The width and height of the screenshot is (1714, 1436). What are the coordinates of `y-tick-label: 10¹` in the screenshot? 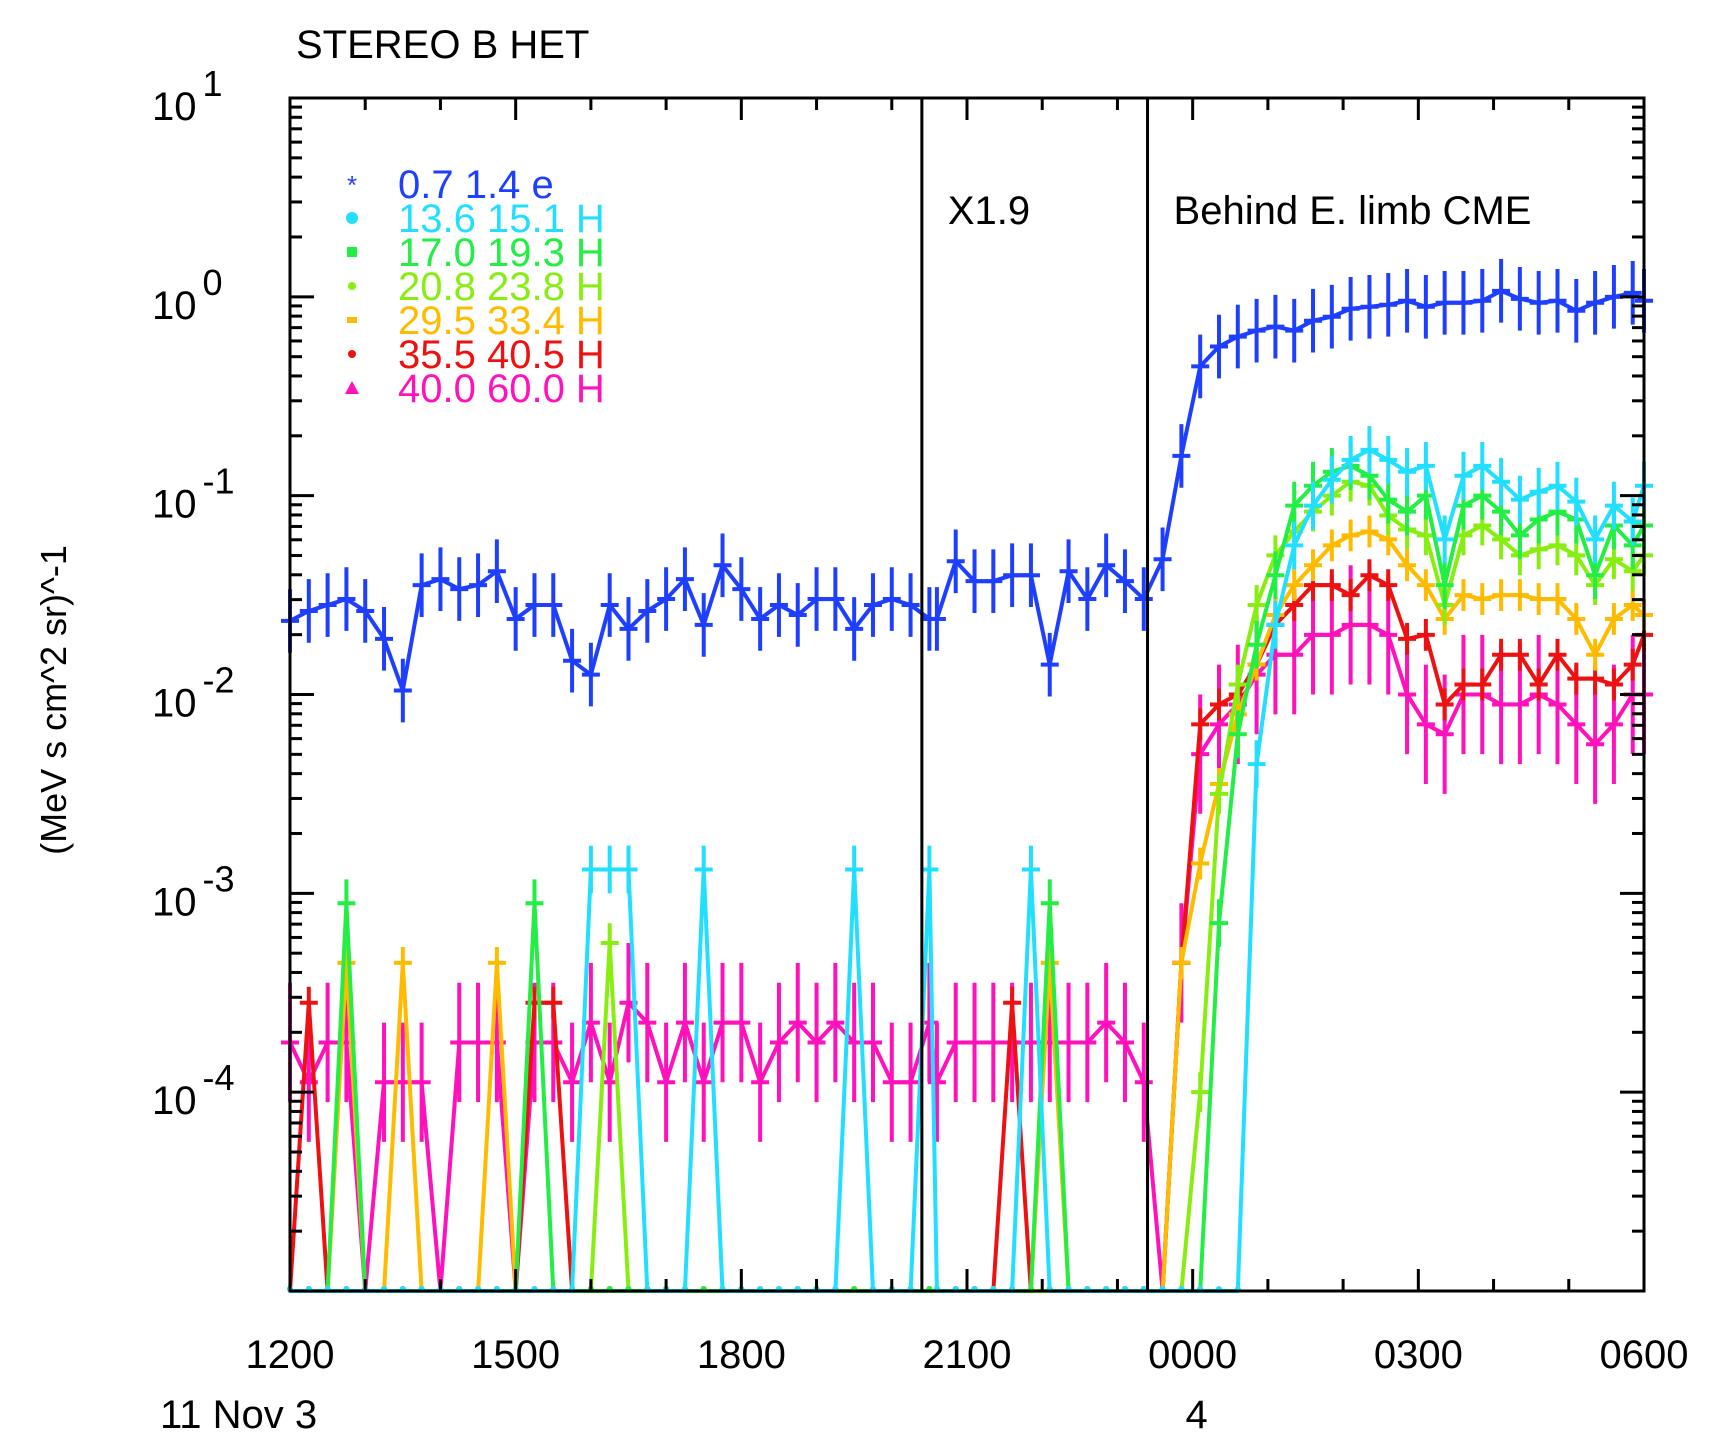 It's located at (187, 96).